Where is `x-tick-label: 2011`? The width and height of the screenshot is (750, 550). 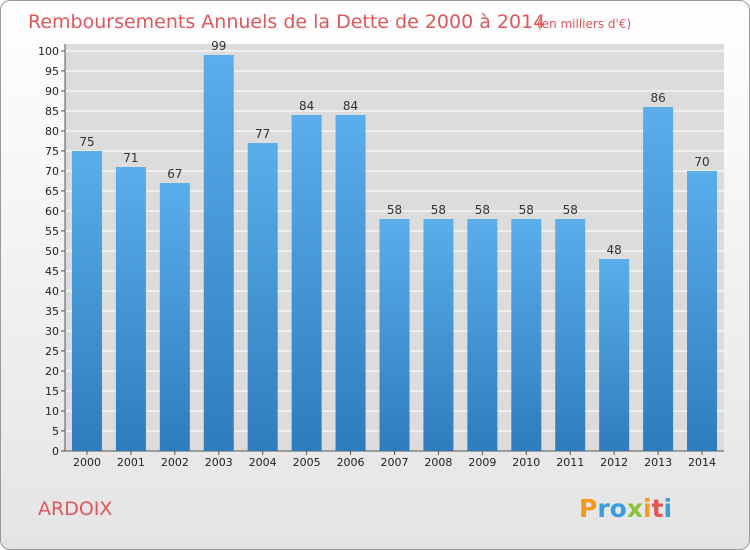
x-tick-label: 2011 is located at coordinates (570, 462).